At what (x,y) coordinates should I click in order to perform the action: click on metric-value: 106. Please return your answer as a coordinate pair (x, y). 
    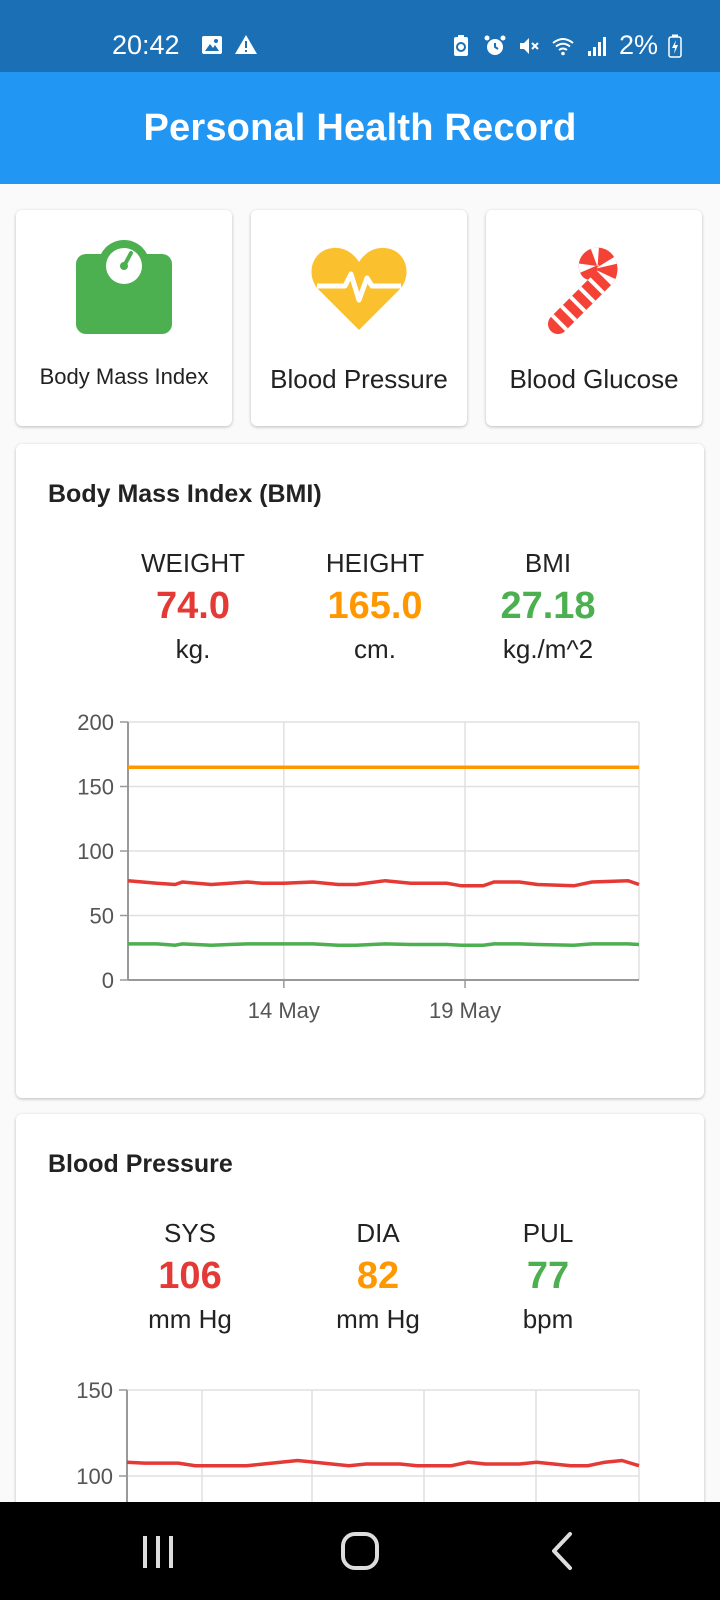
    Looking at the image, I should click on (190, 1276).